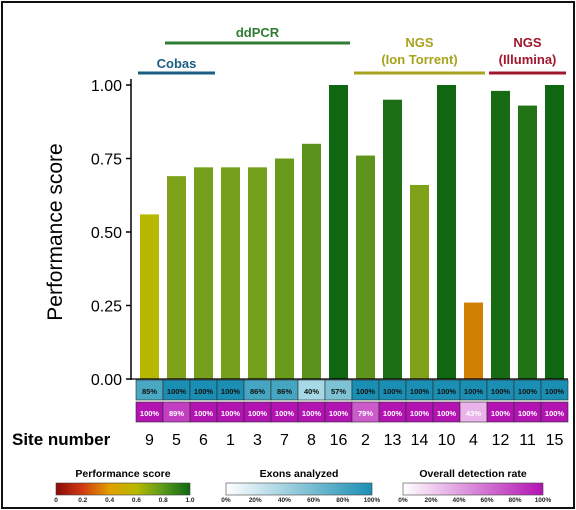 The width and height of the screenshot is (576, 510). What do you see at coordinates (55, 231) in the screenshot?
I see `y-axis-label: Performance score` at bounding box center [55, 231].